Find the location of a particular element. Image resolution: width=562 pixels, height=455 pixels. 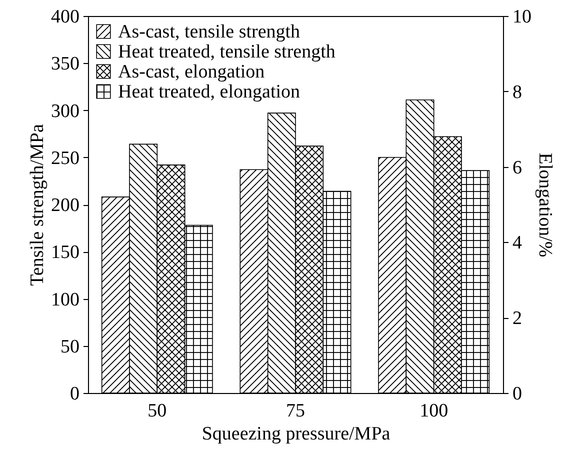

y-tick-label: 150 is located at coordinates (65, 253).